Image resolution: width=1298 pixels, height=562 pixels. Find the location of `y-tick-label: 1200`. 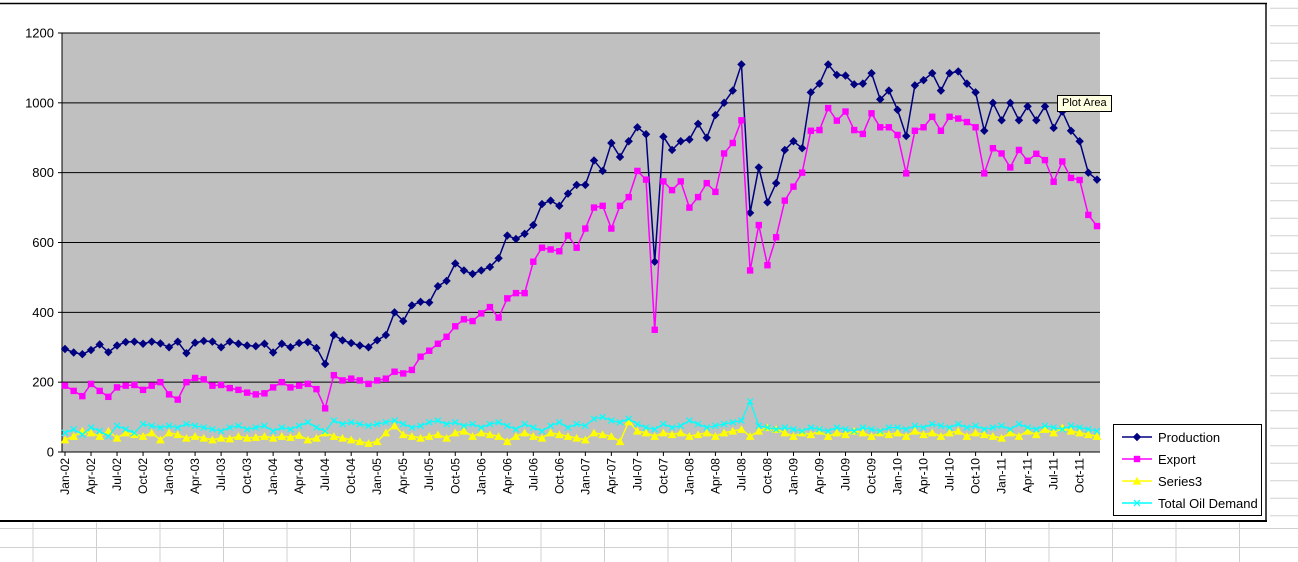

y-tick-label: 1200 is located at coordinates (39, 33).